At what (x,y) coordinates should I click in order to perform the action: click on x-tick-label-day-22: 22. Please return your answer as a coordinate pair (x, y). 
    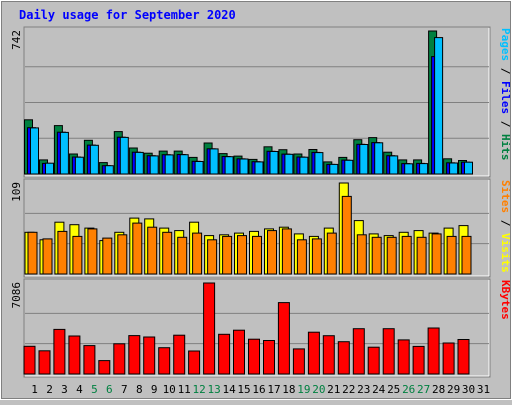
    Looking at the image, I should click on (348, 389).